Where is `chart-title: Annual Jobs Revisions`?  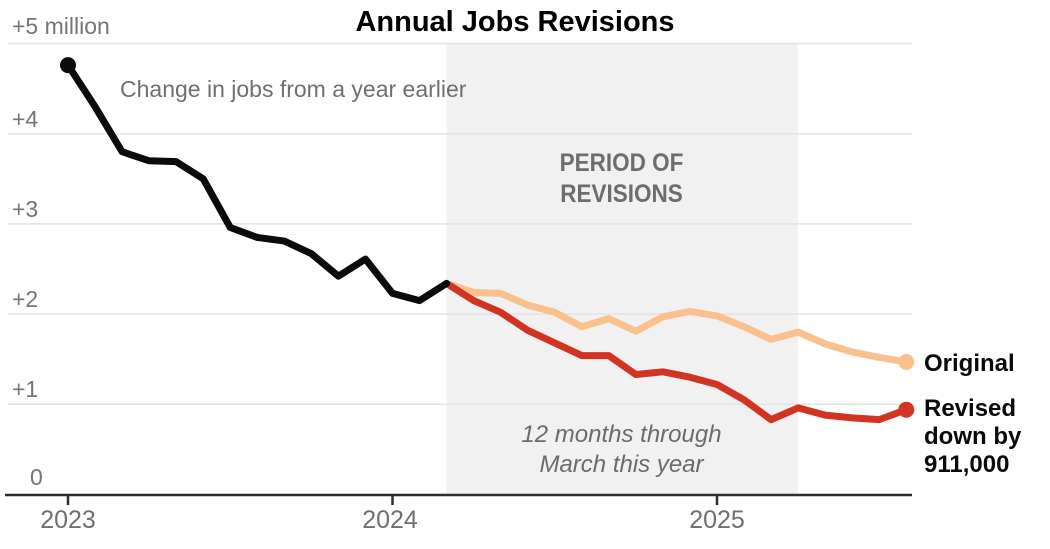 chart-title: Annual Jobs Revisions is located at coordinates (515, 22).